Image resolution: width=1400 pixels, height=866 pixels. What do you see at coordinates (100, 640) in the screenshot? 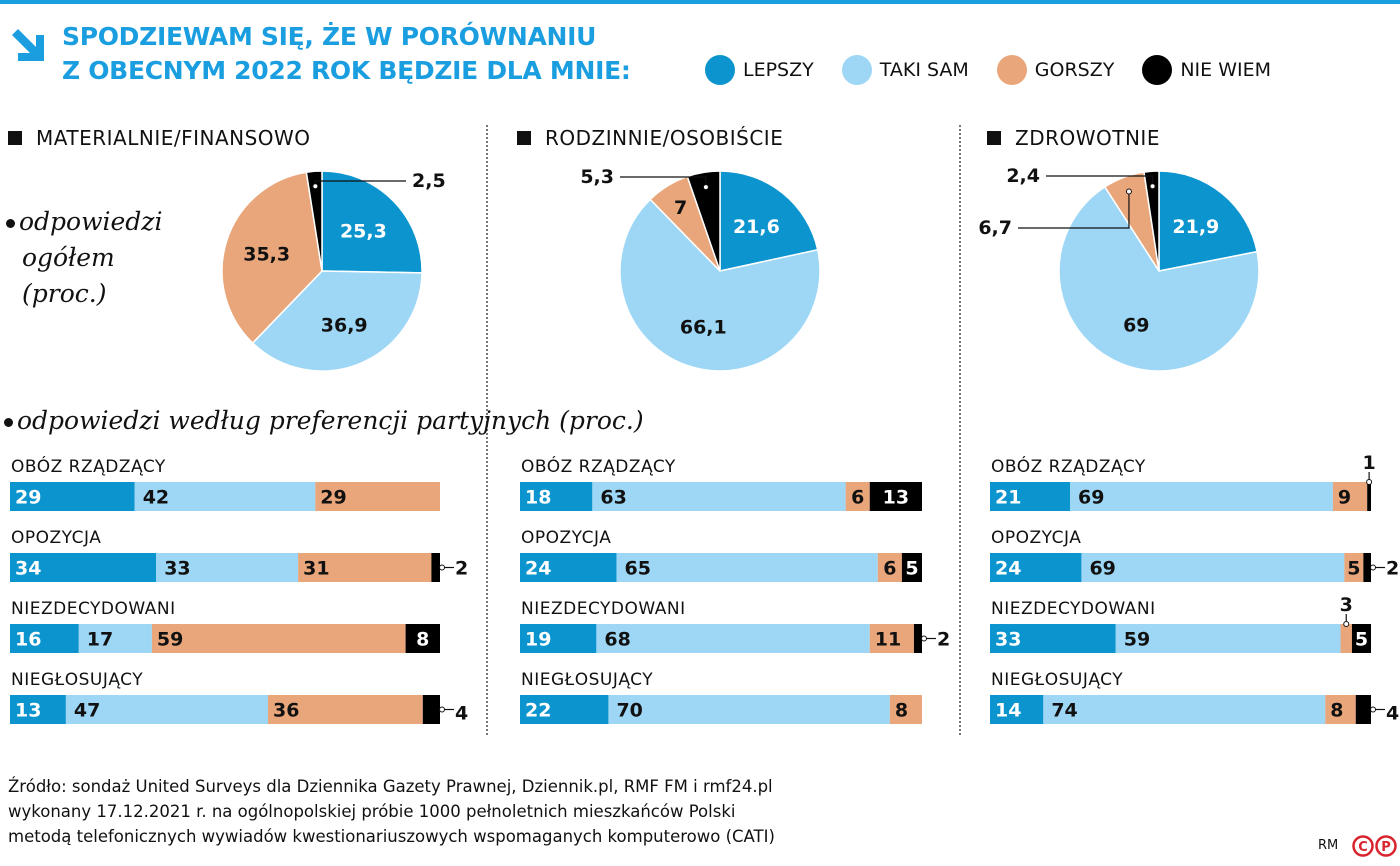
I see `bar-value-label: 17` at bounding box center [100, 640].